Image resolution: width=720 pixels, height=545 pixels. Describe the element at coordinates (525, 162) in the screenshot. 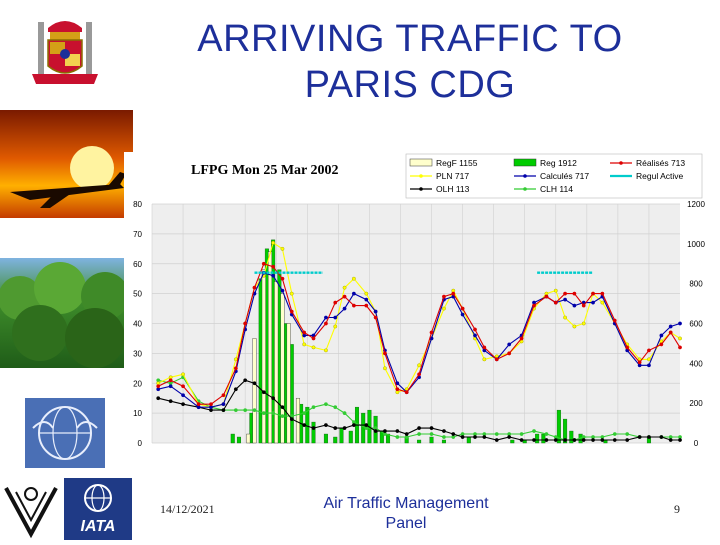

I see `legend-swatch` at that location.